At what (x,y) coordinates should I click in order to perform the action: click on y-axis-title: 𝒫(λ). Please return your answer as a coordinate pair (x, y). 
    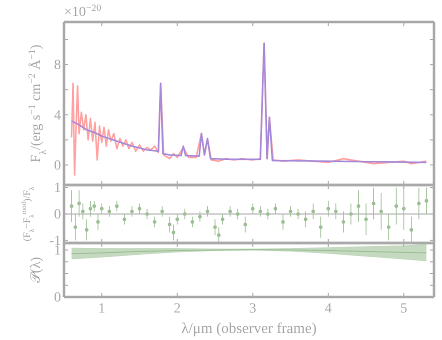
    Looking at the image, I should click on (36, 270).